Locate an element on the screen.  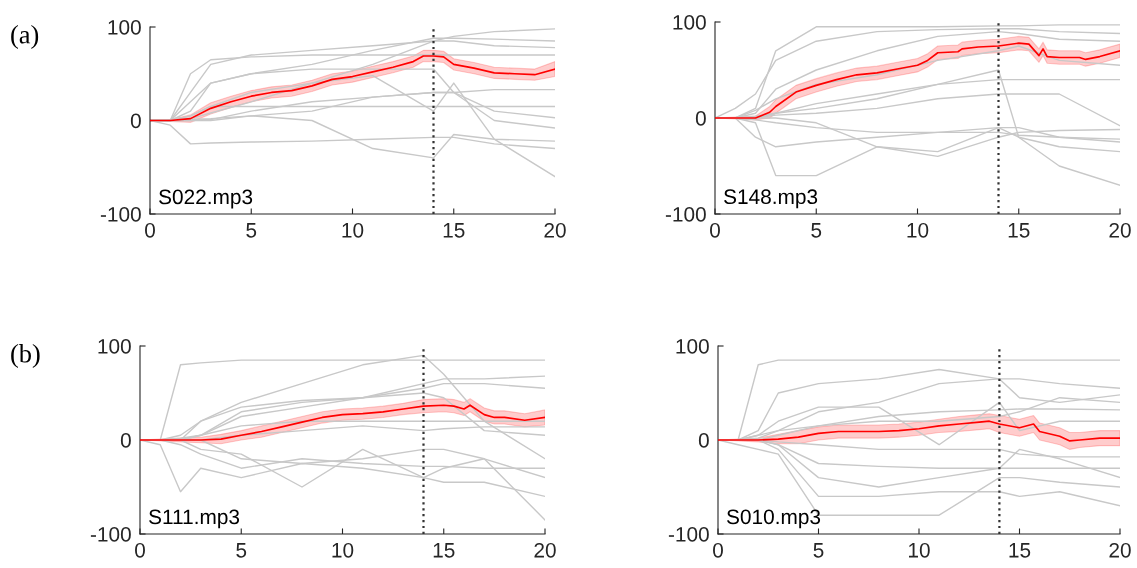
annotation: S022.mp3 is located at coordinates (206, 199).